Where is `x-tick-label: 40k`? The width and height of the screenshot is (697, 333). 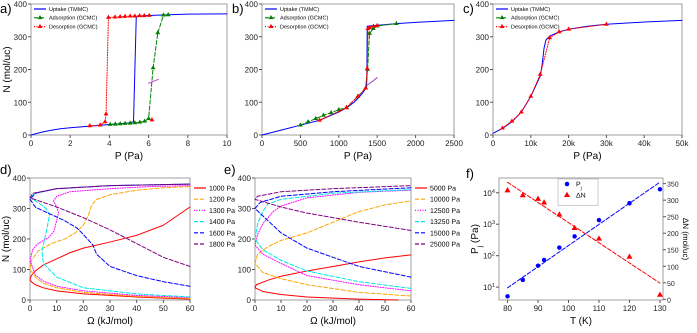
x-tick-label: 40k is located at coordinates (645, 143).